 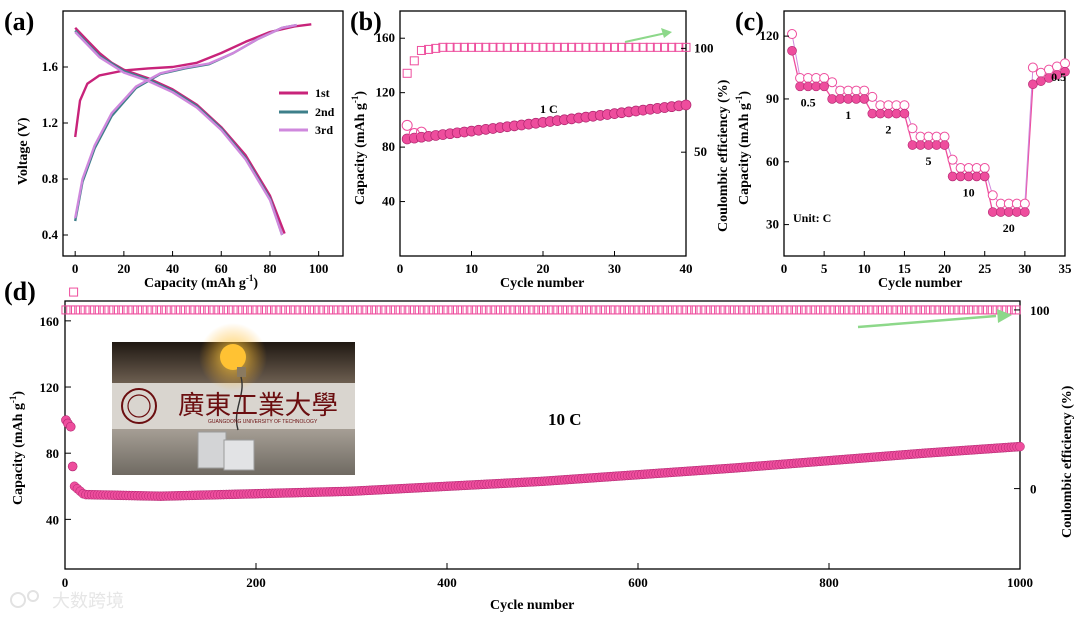 I want to click on panel-d-xlabel: Cycle number, so click(x=532, y=605).